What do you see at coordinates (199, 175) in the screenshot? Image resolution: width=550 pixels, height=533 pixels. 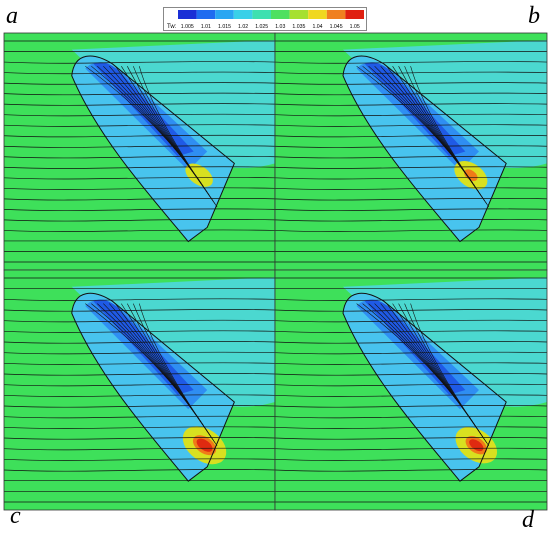 I see `hot-yellow` at bounding box center [199, 175].